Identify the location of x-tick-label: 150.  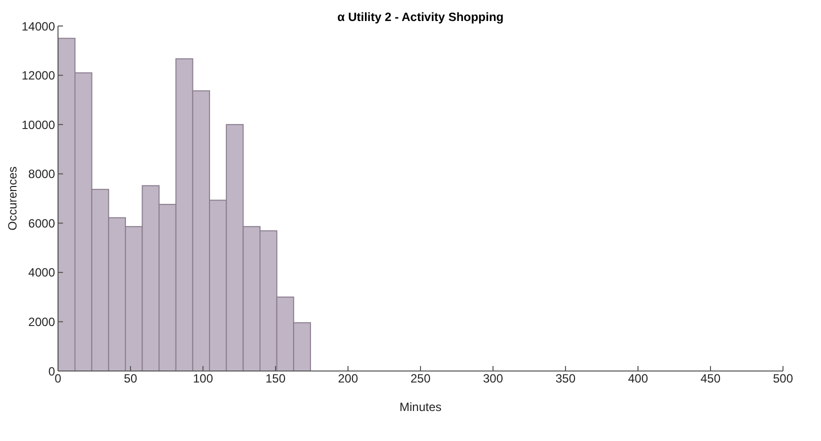
(275, 379).